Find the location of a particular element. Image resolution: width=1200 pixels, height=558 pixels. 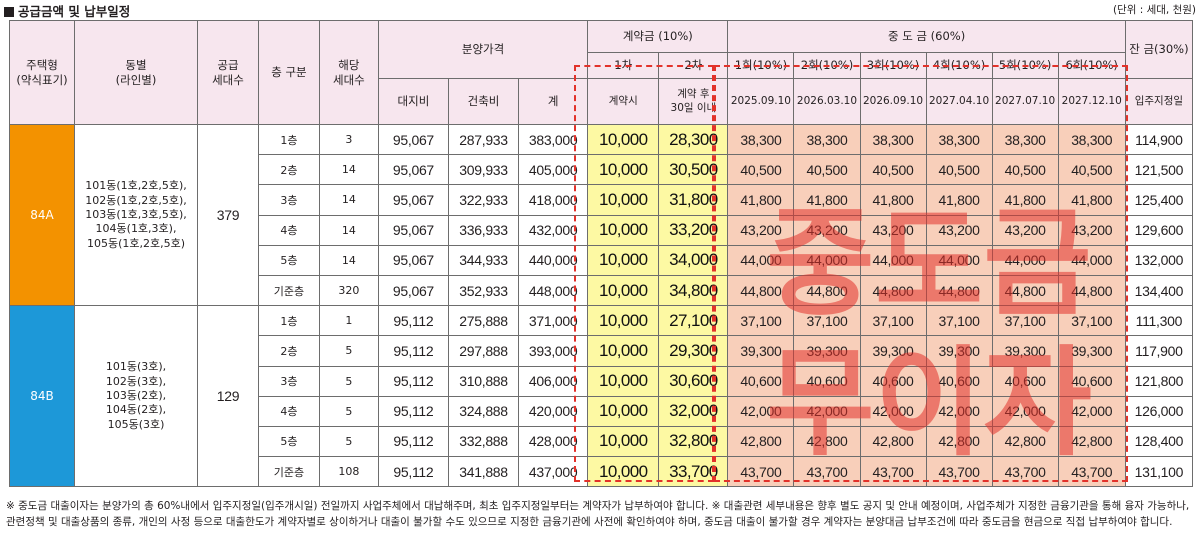

balance-cell: 114,900 is located at coordinates (1159, 139).